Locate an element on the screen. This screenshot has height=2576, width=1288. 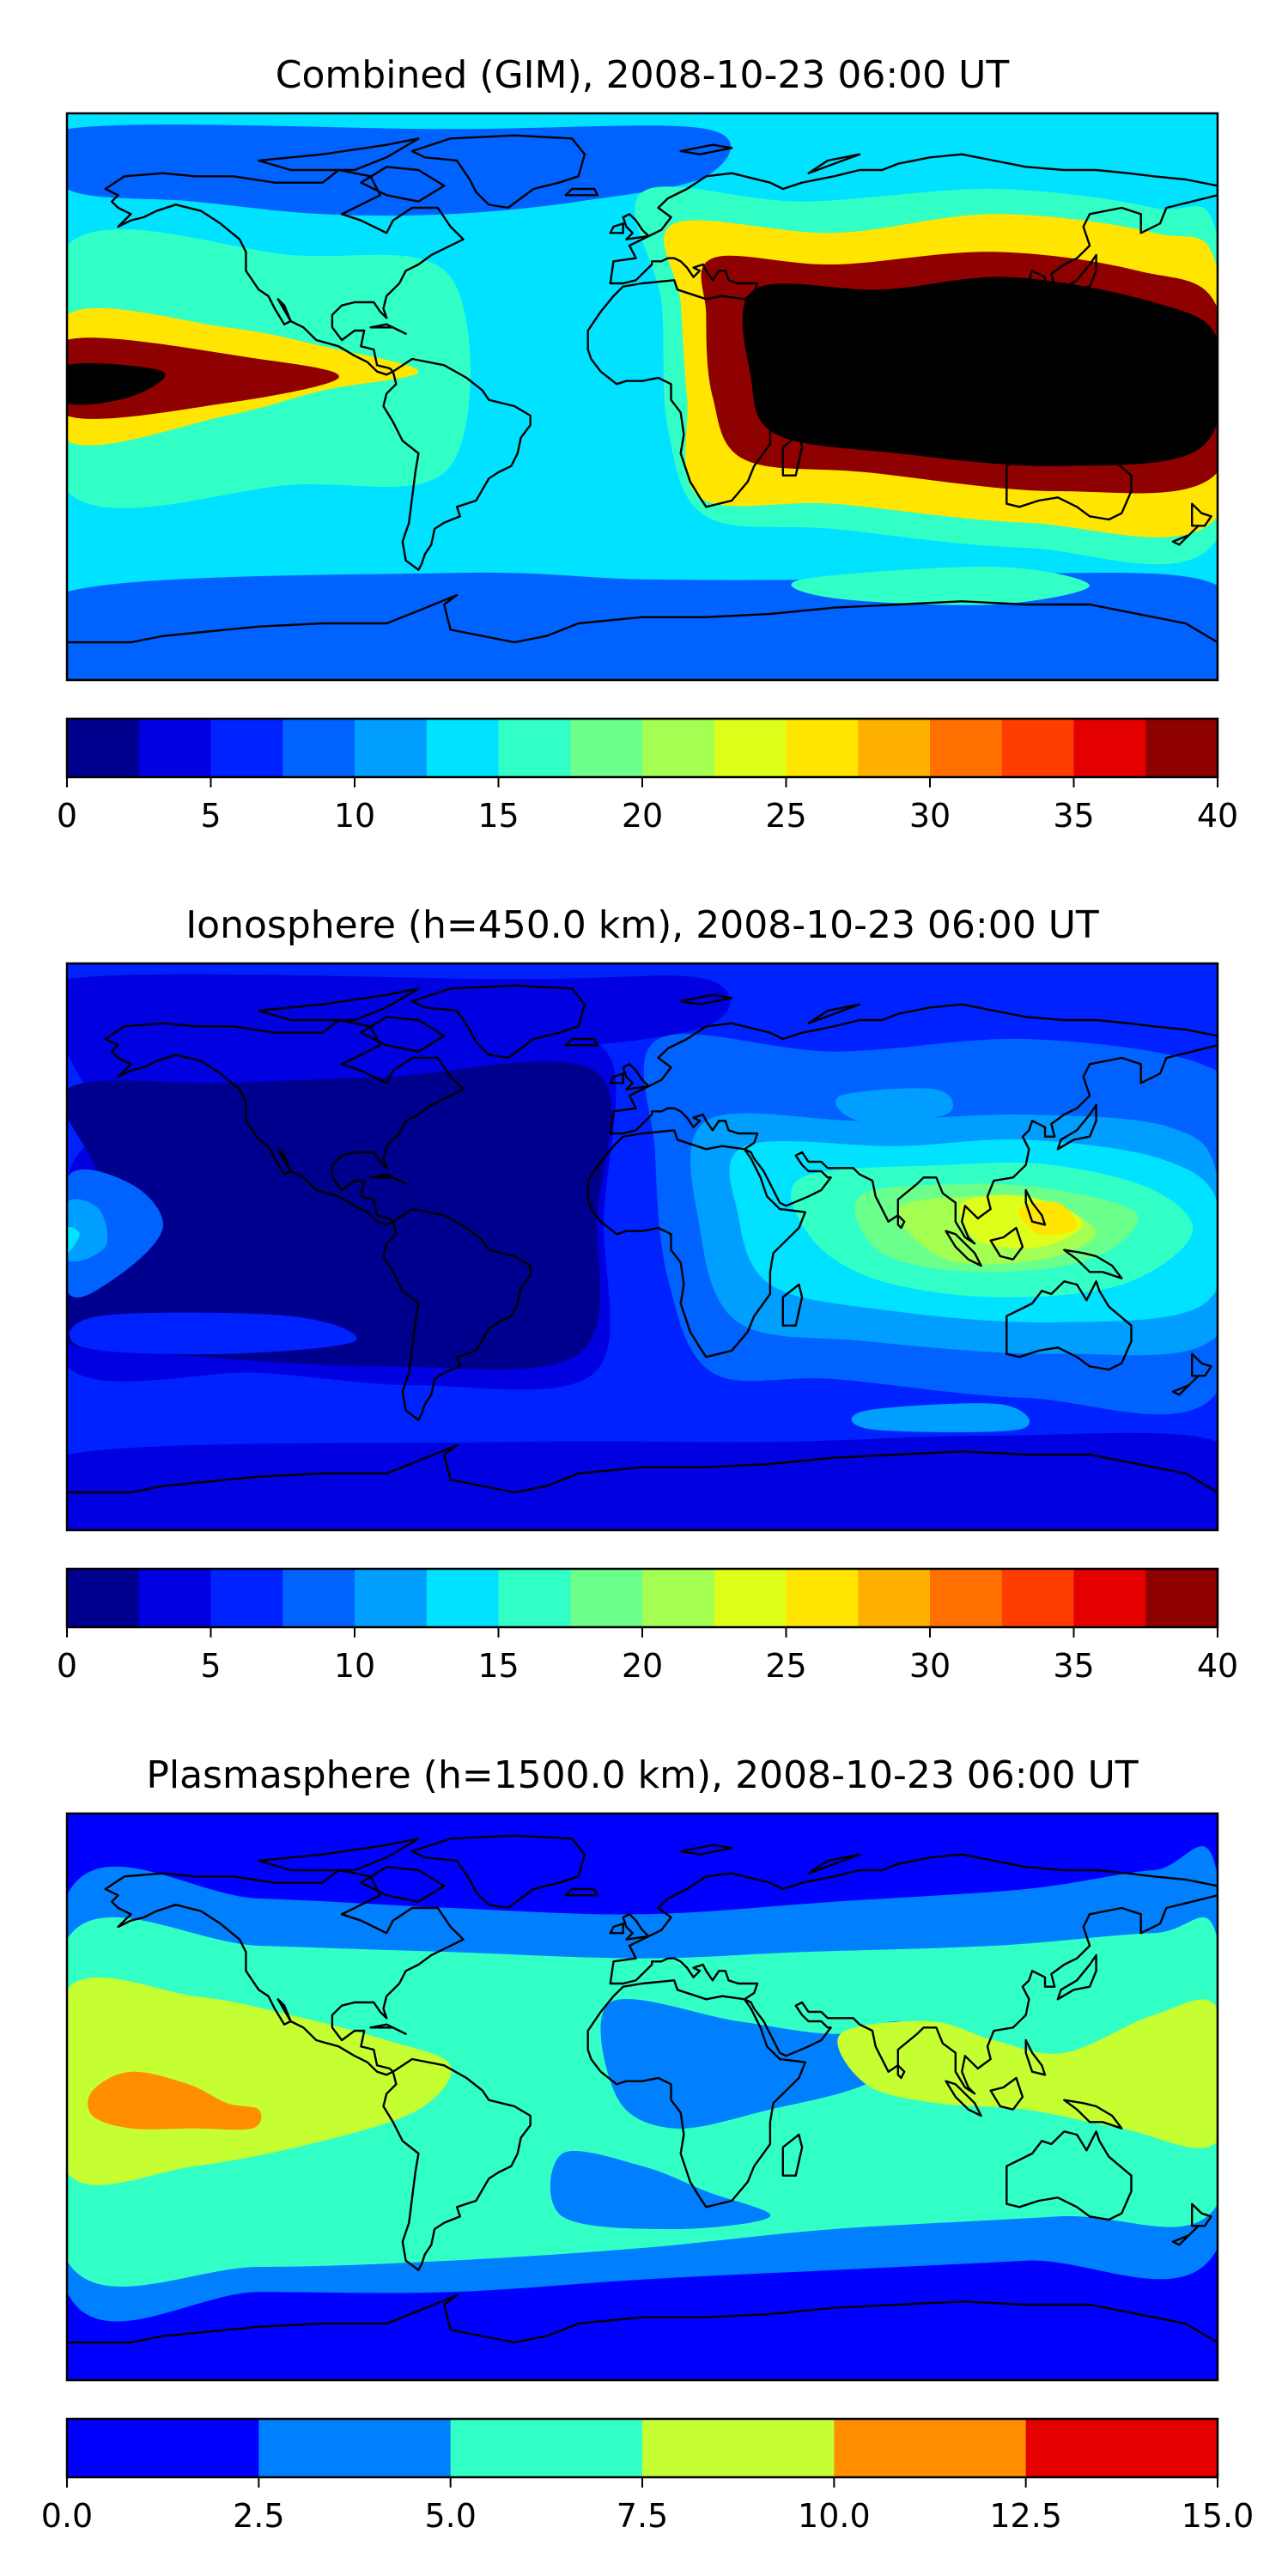
coastline-svalbard is located at coordinates (706, 149).